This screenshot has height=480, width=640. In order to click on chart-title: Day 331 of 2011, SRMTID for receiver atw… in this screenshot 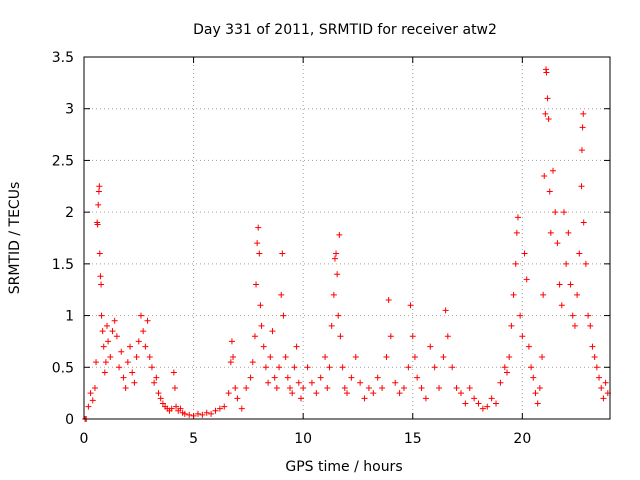, I will do `click(345, 30)`.